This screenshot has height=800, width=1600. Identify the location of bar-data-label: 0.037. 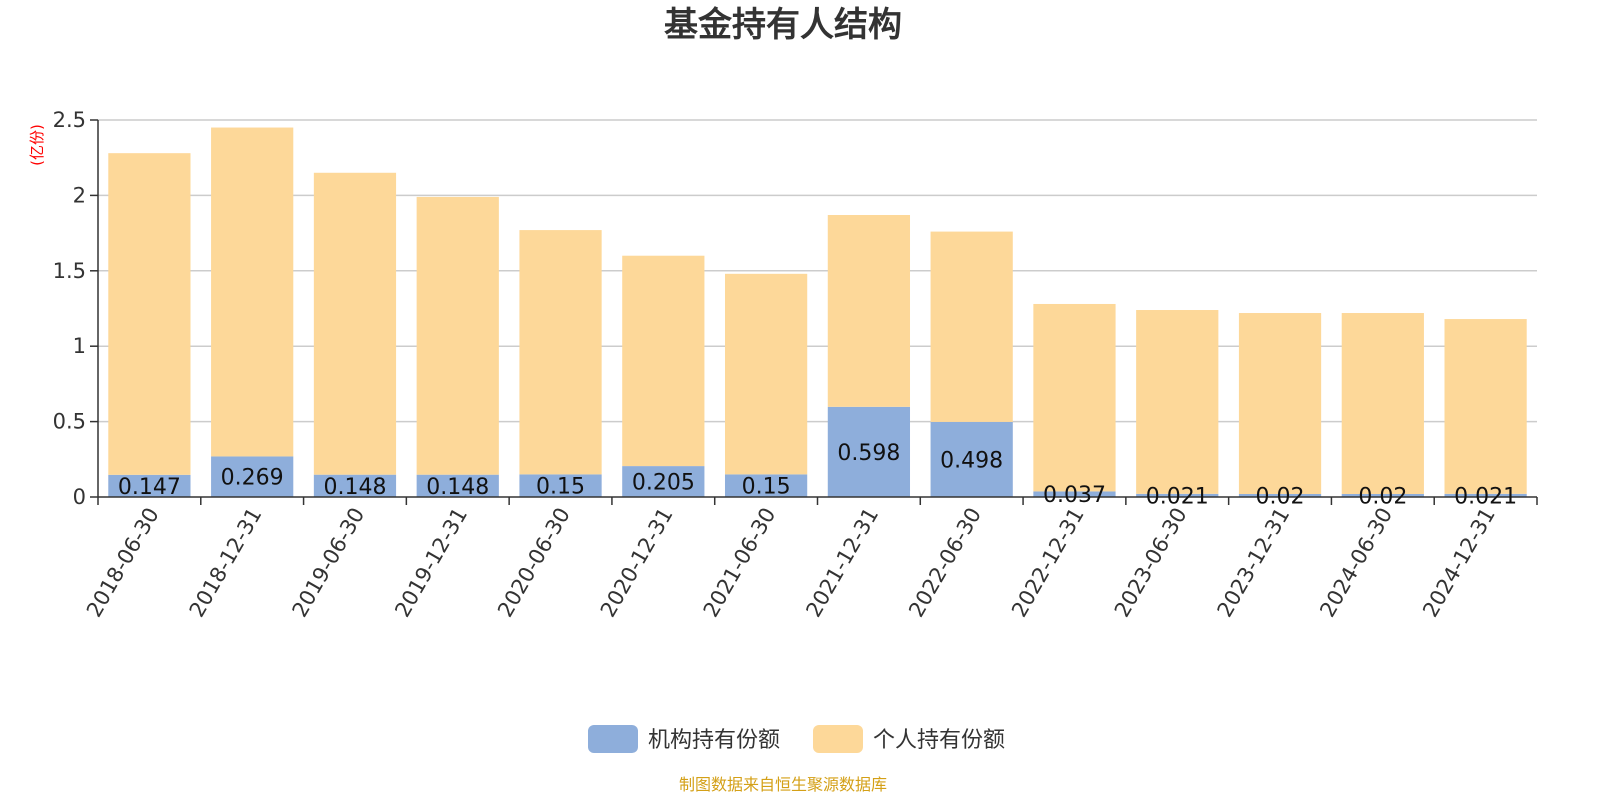
(1074, 495).